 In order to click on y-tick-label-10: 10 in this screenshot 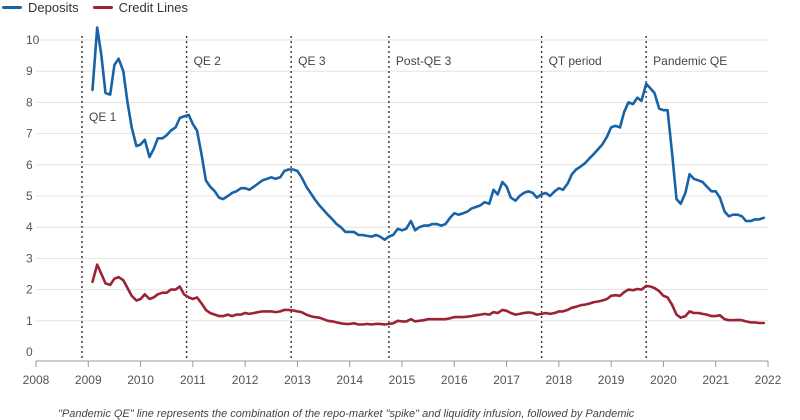, I will do `click(33, 40)`.